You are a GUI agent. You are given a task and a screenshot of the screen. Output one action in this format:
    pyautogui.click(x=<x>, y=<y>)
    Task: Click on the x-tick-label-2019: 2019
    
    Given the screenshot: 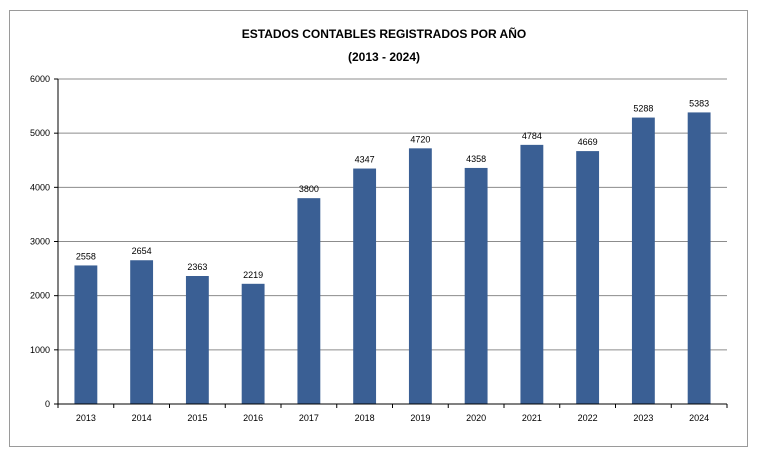 What is the action you would take?
    pyautogui.click(x=420, y=418)
    